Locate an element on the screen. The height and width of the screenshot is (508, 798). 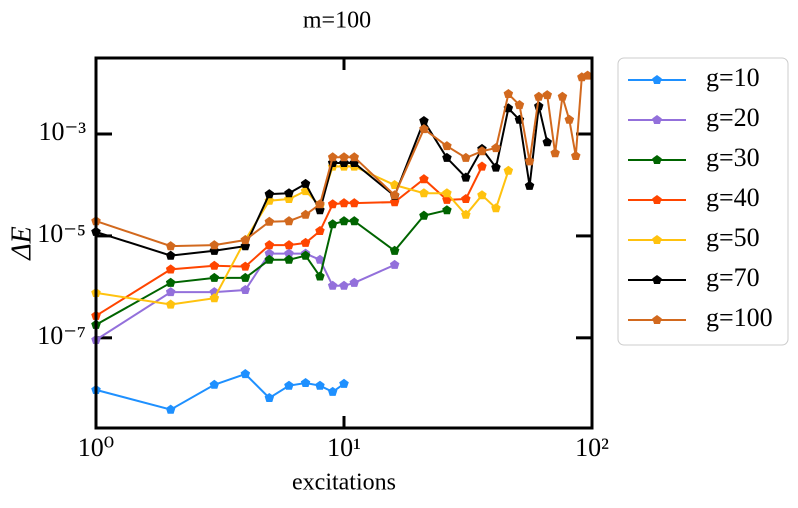
legend-box is located at coordinates (703, 201).